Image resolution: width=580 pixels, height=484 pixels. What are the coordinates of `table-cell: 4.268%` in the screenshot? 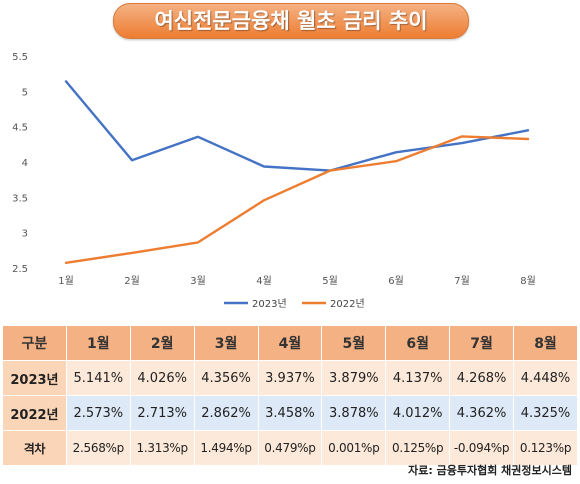 It's located at (481, 378).